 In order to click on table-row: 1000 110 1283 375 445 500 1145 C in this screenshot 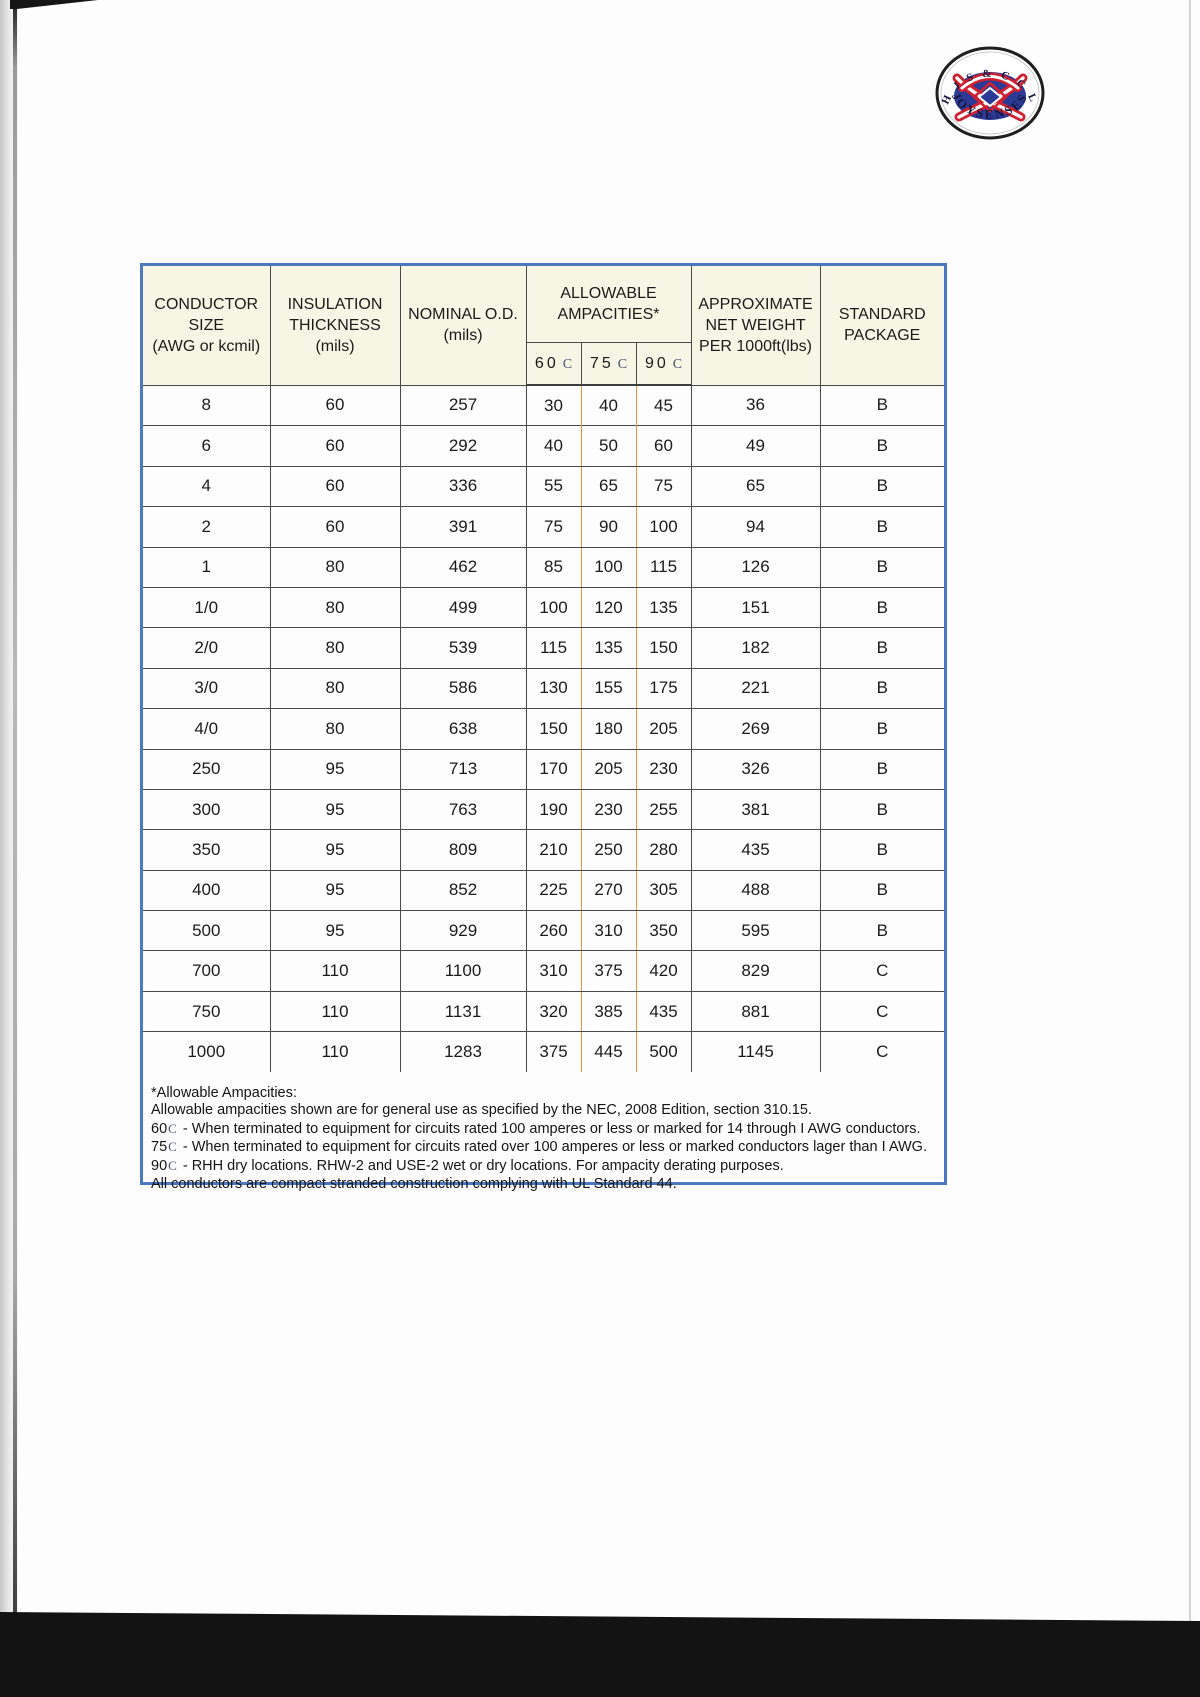, I will do `click(543, 1052)`.